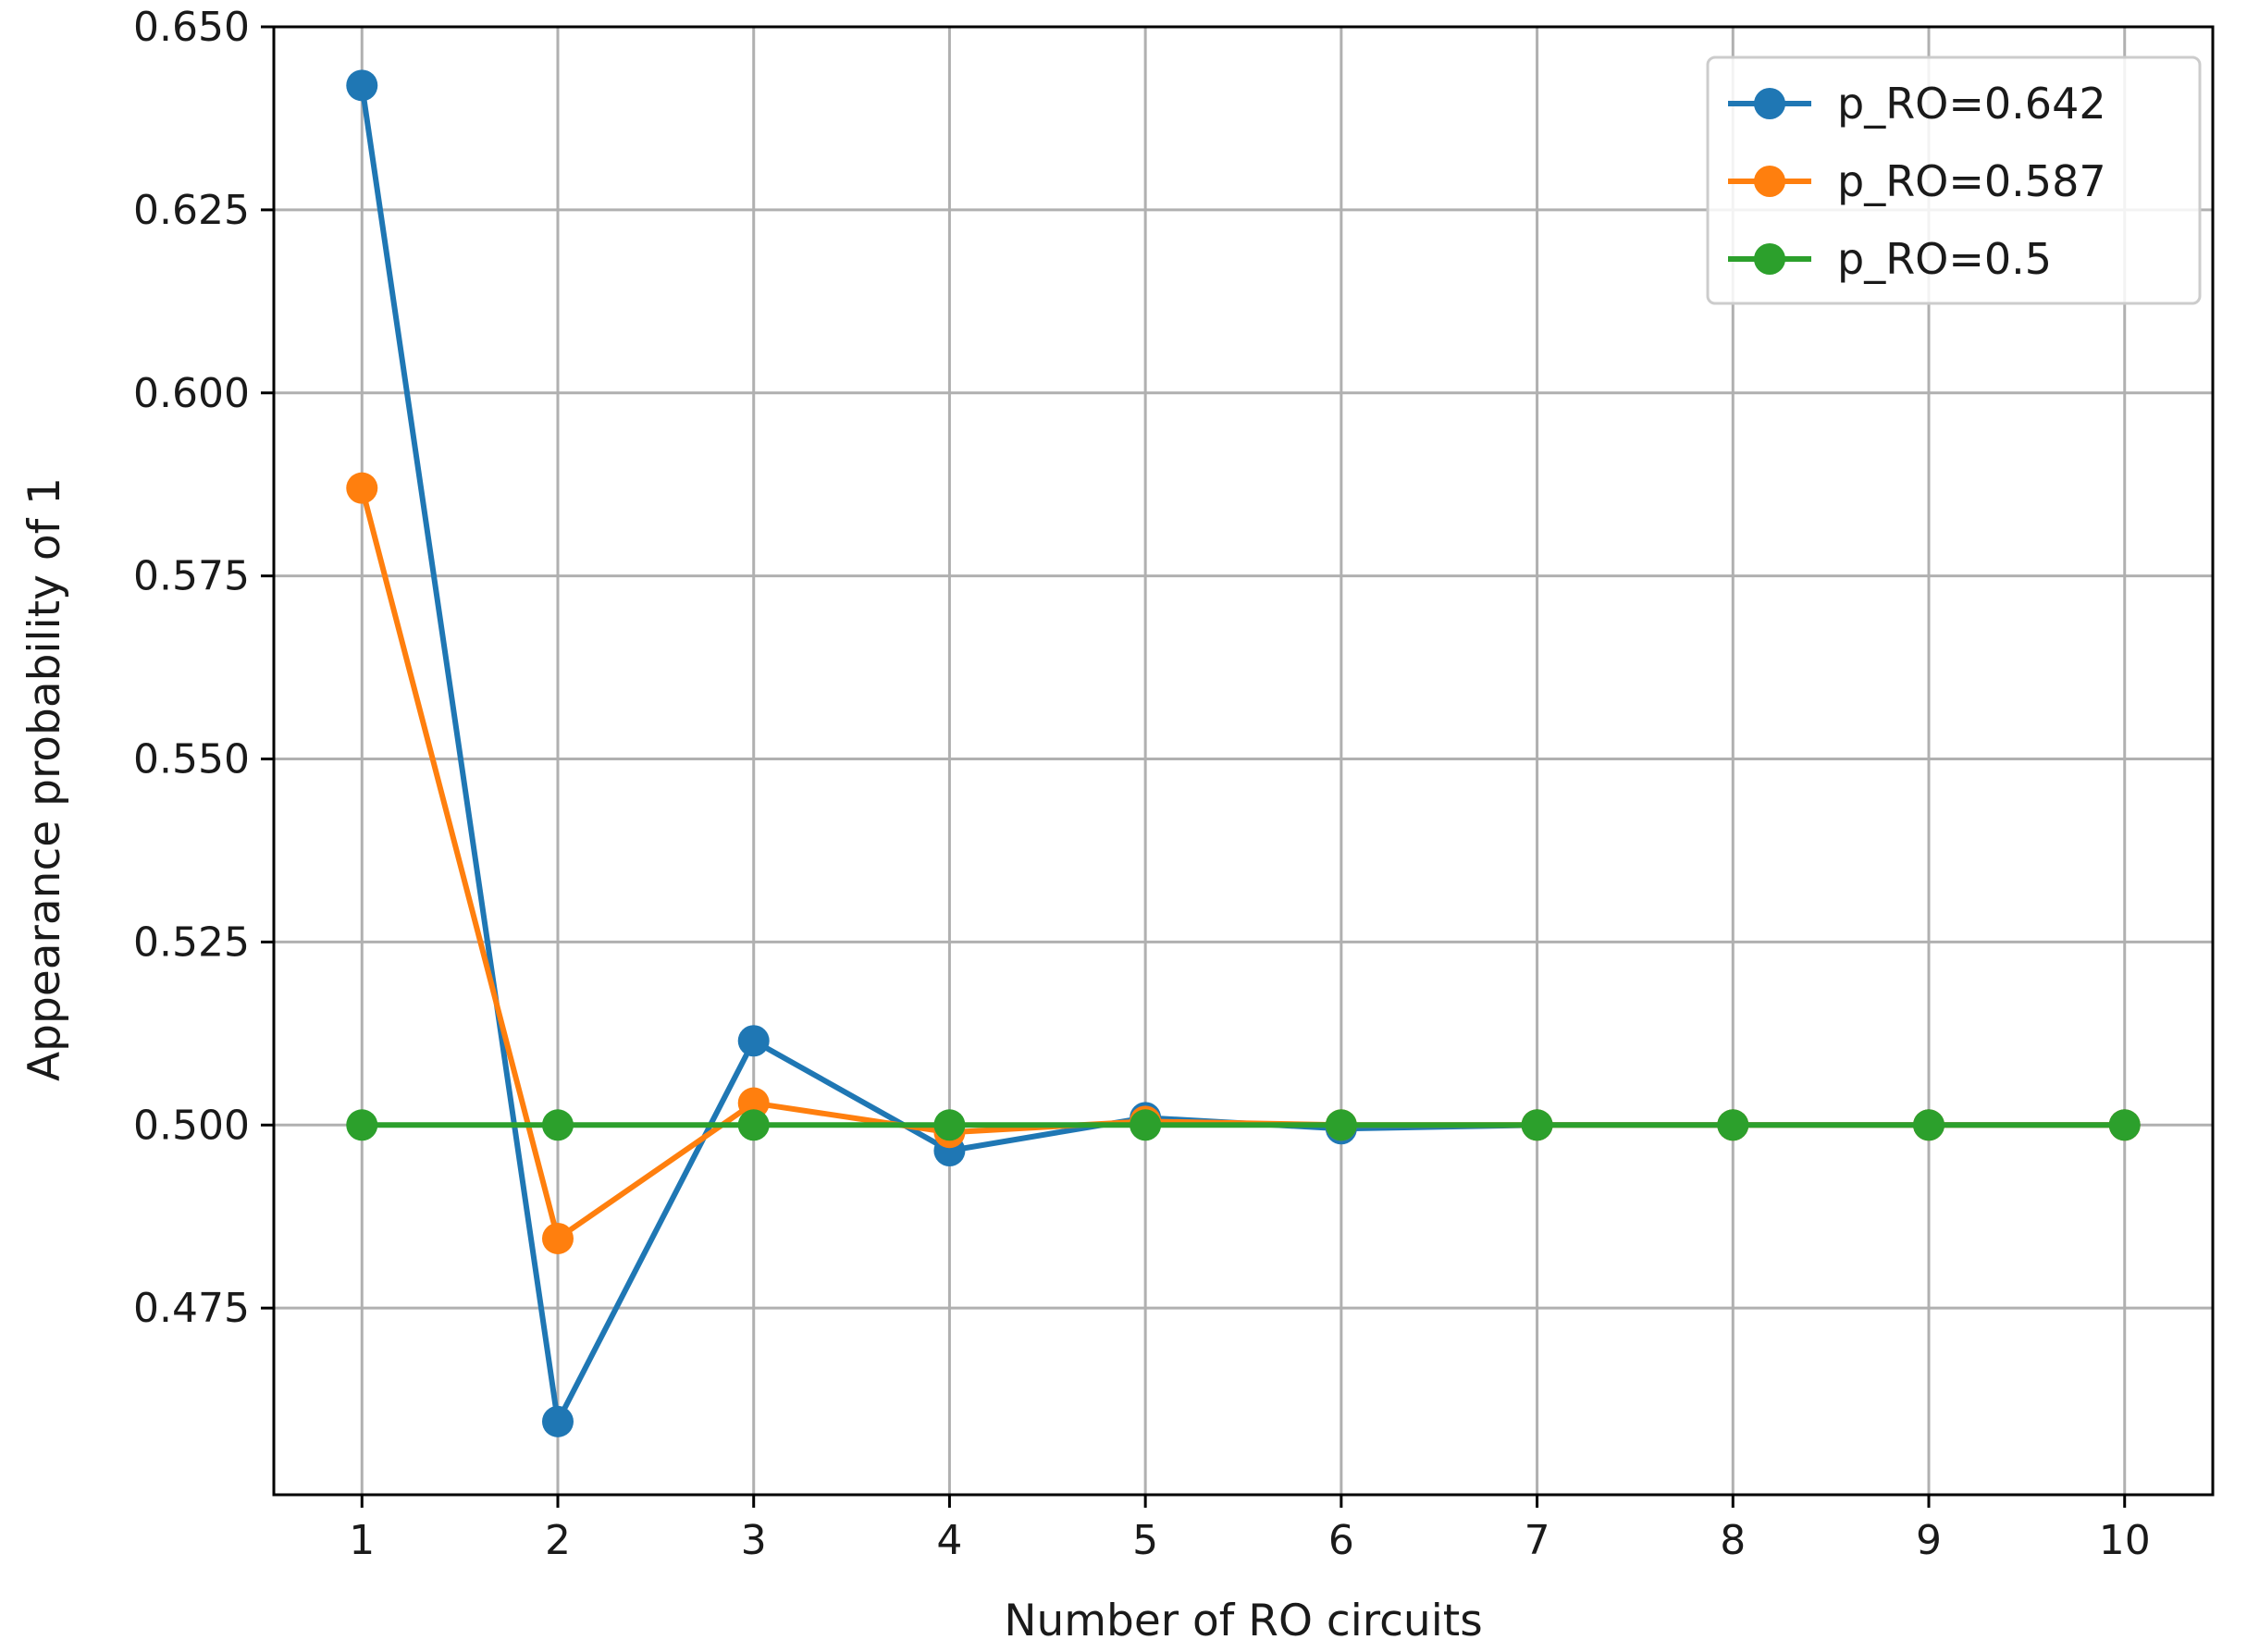 The width and height of the screenshot is (2247, 1652). Describe the element at coordinates (1733, 1541) in the screenshot. I see `x-tick-label: 8` at that location.